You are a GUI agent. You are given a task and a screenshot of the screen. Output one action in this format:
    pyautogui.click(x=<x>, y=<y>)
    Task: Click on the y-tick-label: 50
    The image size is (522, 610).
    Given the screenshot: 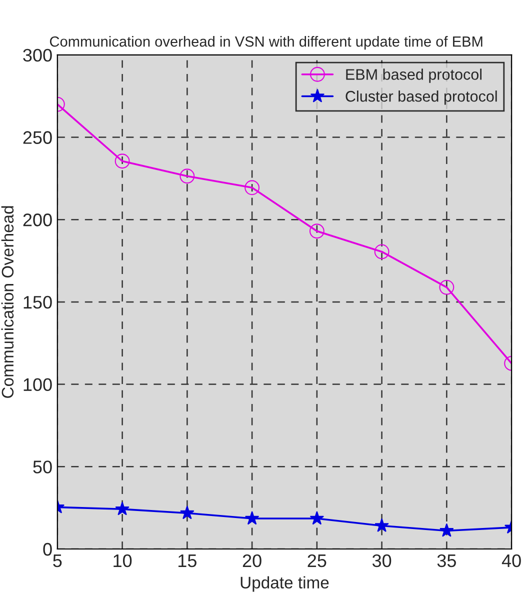 What is the action you would take?
    pyautogui.click(x=42, y=467)
    